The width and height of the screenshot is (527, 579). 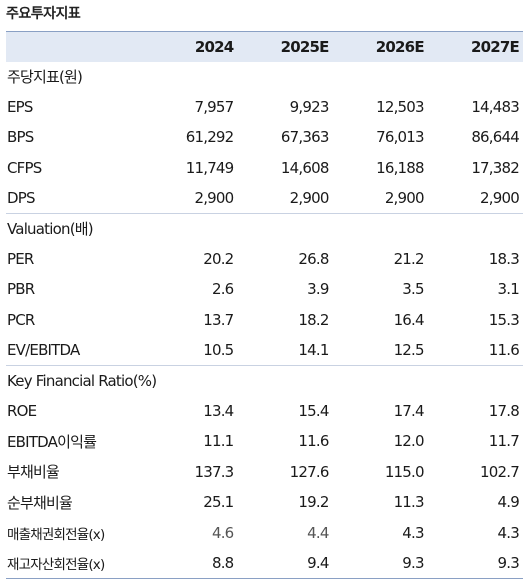 I want to click on cell-value: 14,608, so click(x=304, y=167).